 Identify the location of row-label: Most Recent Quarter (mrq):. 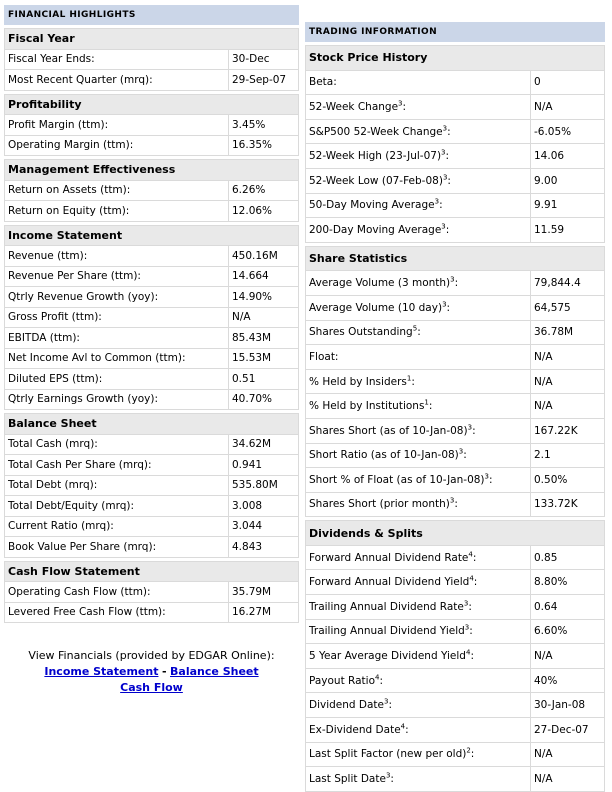
(116, 80).